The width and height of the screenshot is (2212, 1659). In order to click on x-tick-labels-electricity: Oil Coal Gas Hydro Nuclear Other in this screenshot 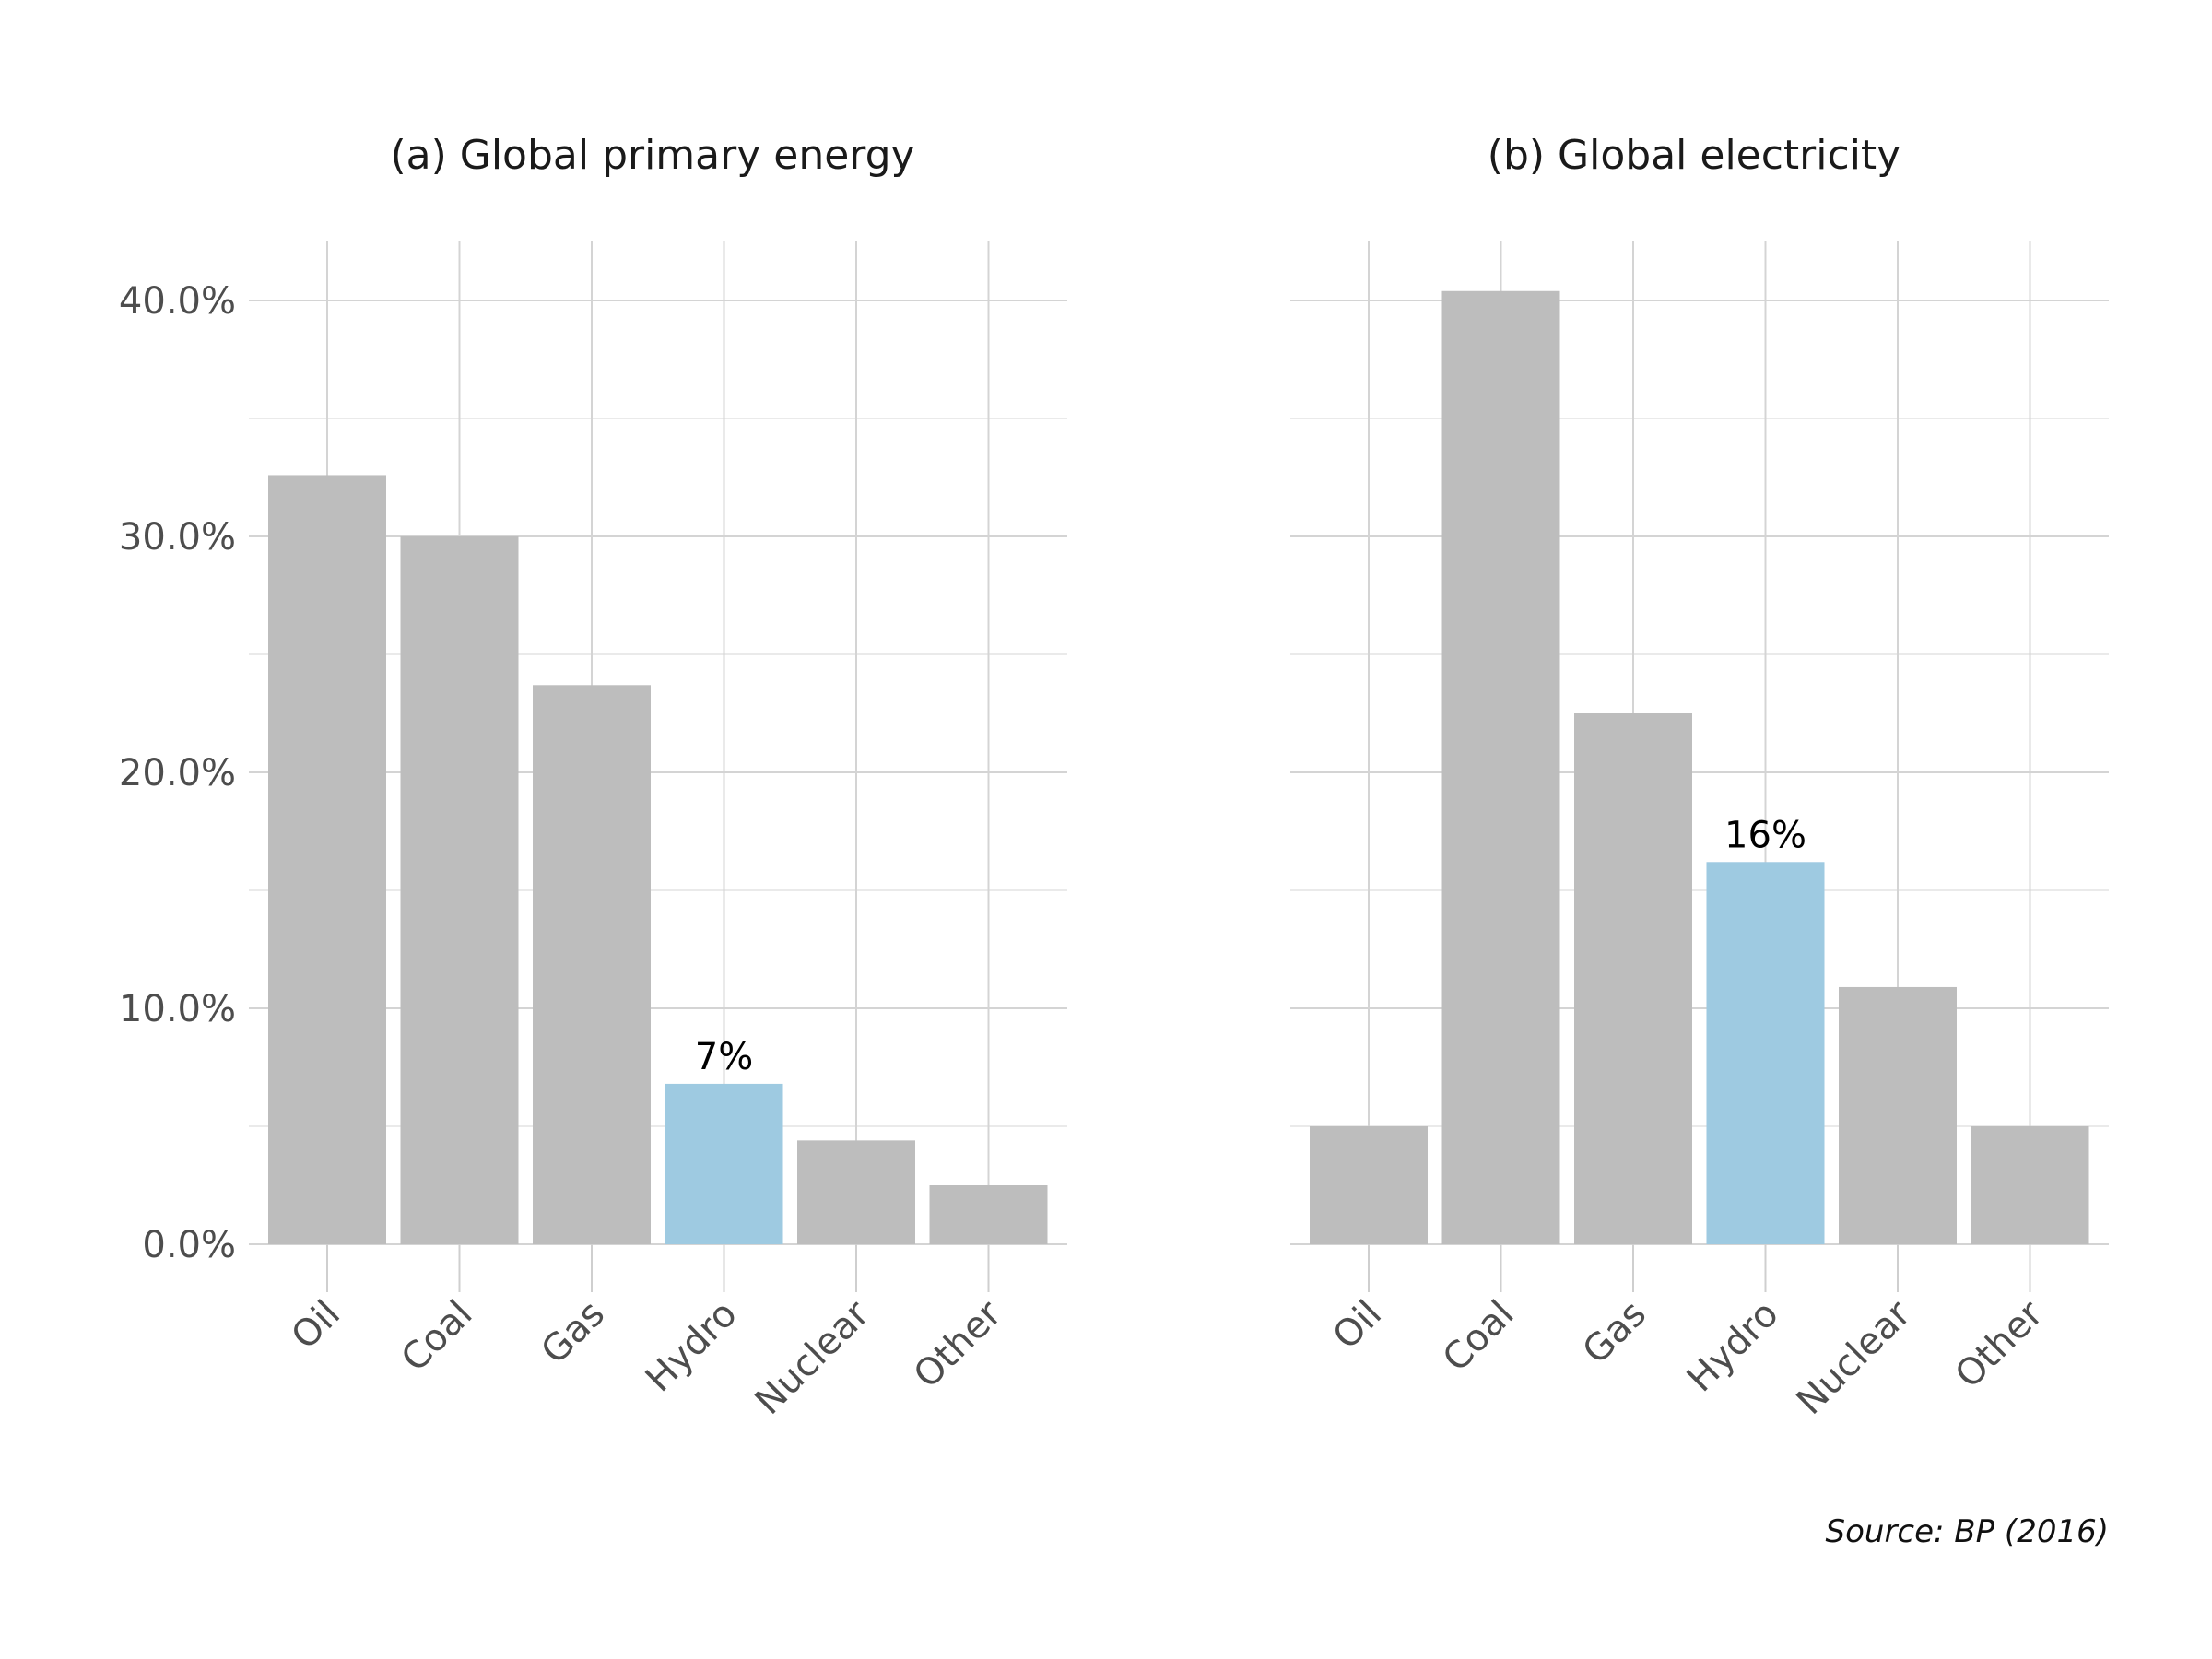, I will do `click(1688, 1357)`.